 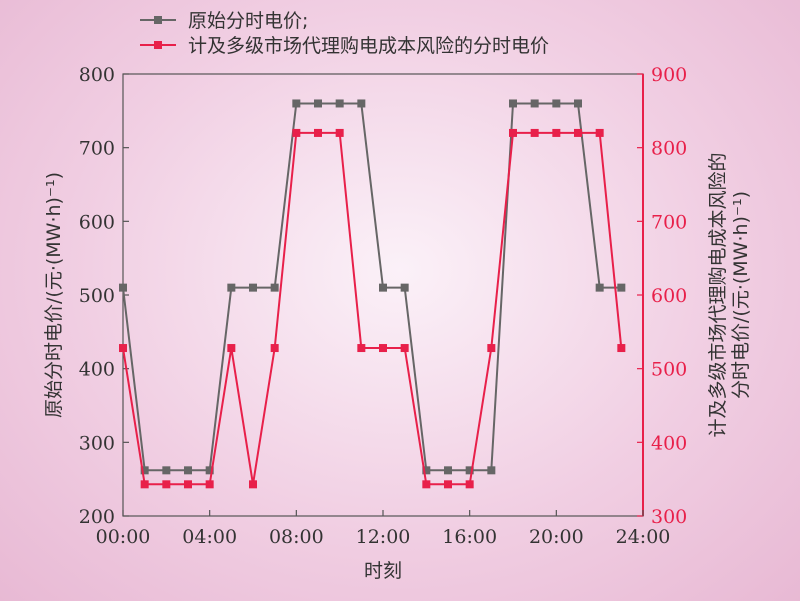 I want to click on y-tick-label-left: 400, so click(x=97, y=370).